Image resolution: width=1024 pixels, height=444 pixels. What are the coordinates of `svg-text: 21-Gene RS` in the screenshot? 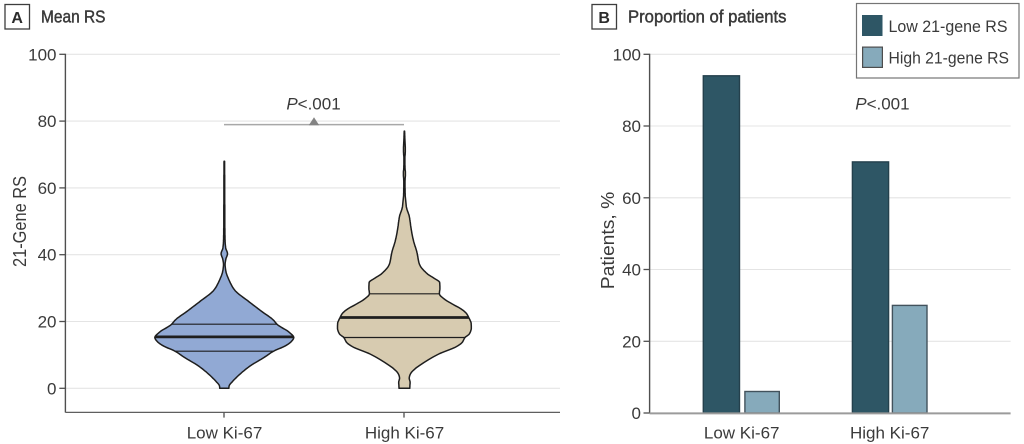 It's located at (20, 221).